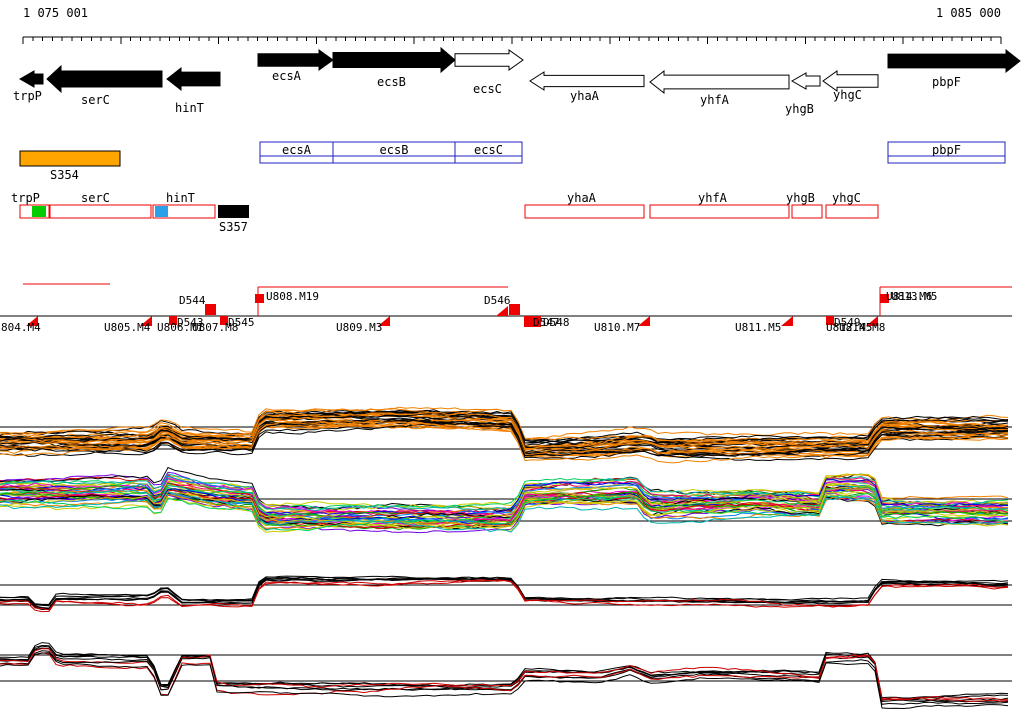 This screenshot has height=714, width=1024. Describe the element at coordinates (846, 198) in the screenshot. I see `feature-label: yhgC` at that location.